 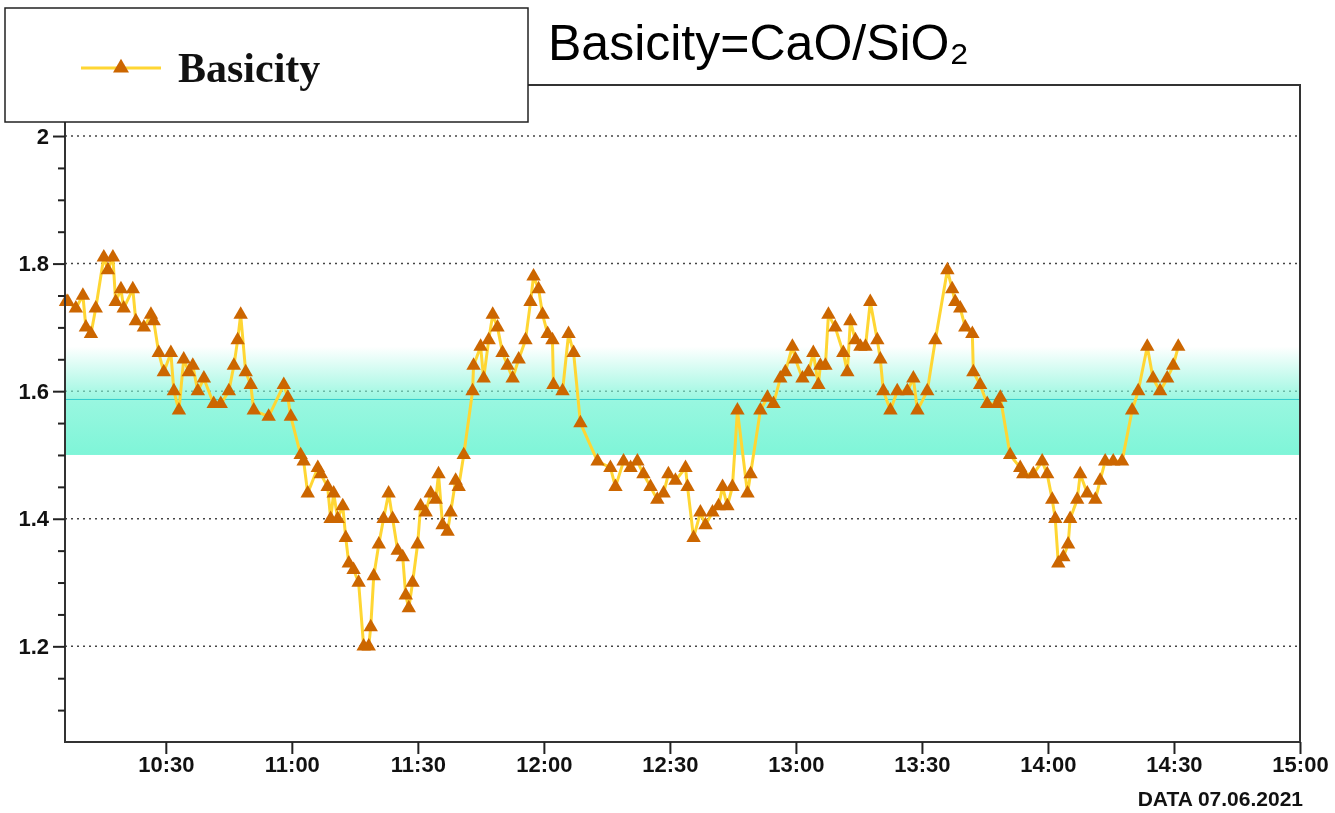 What do you see at coordinates (1220, 798) in the screenshot?
I see `text: DATA 07.06.2021` at bounding box center [1220, 798].